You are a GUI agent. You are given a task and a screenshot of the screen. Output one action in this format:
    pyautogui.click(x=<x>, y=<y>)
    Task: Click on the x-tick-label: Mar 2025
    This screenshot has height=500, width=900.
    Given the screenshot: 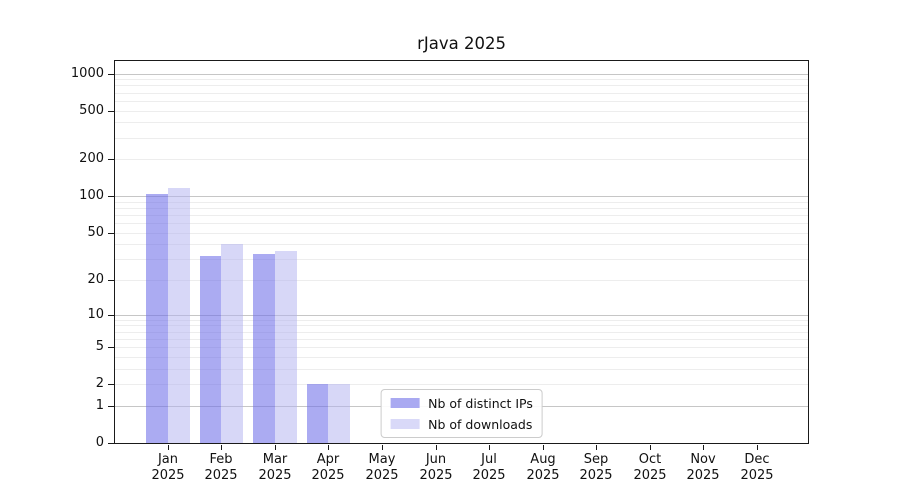 What is the action you would take?
    pyautogui.click(x=275, y=468)
    